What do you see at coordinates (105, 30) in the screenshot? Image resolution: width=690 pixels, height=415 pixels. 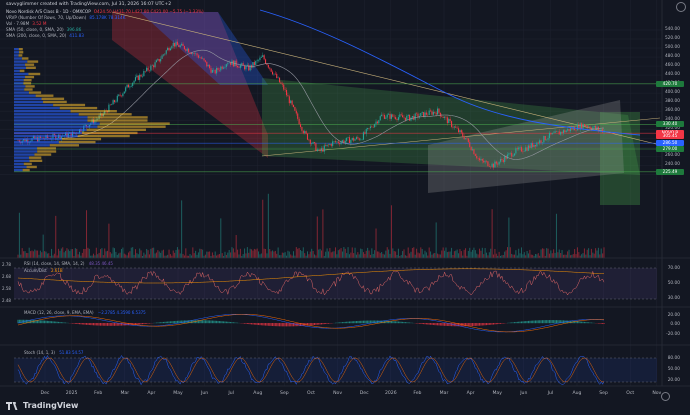 I see `legend-row-sma50: SMA (50, close, 0, SMA, 20) 396.86` at bounding box center [105, 30].